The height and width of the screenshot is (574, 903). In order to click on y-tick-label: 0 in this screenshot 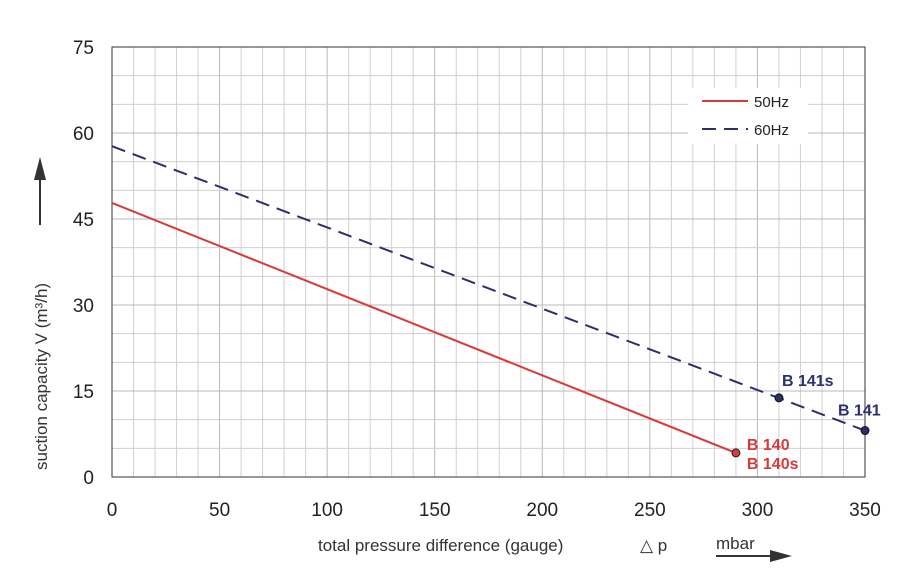, I will do `click(88, 478)`.